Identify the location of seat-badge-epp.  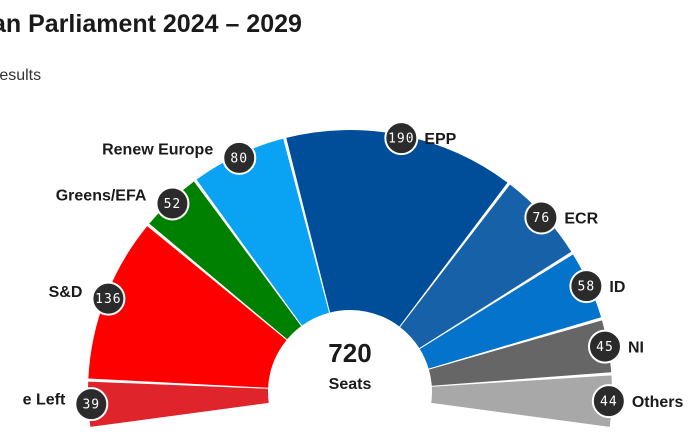
(401, 138).